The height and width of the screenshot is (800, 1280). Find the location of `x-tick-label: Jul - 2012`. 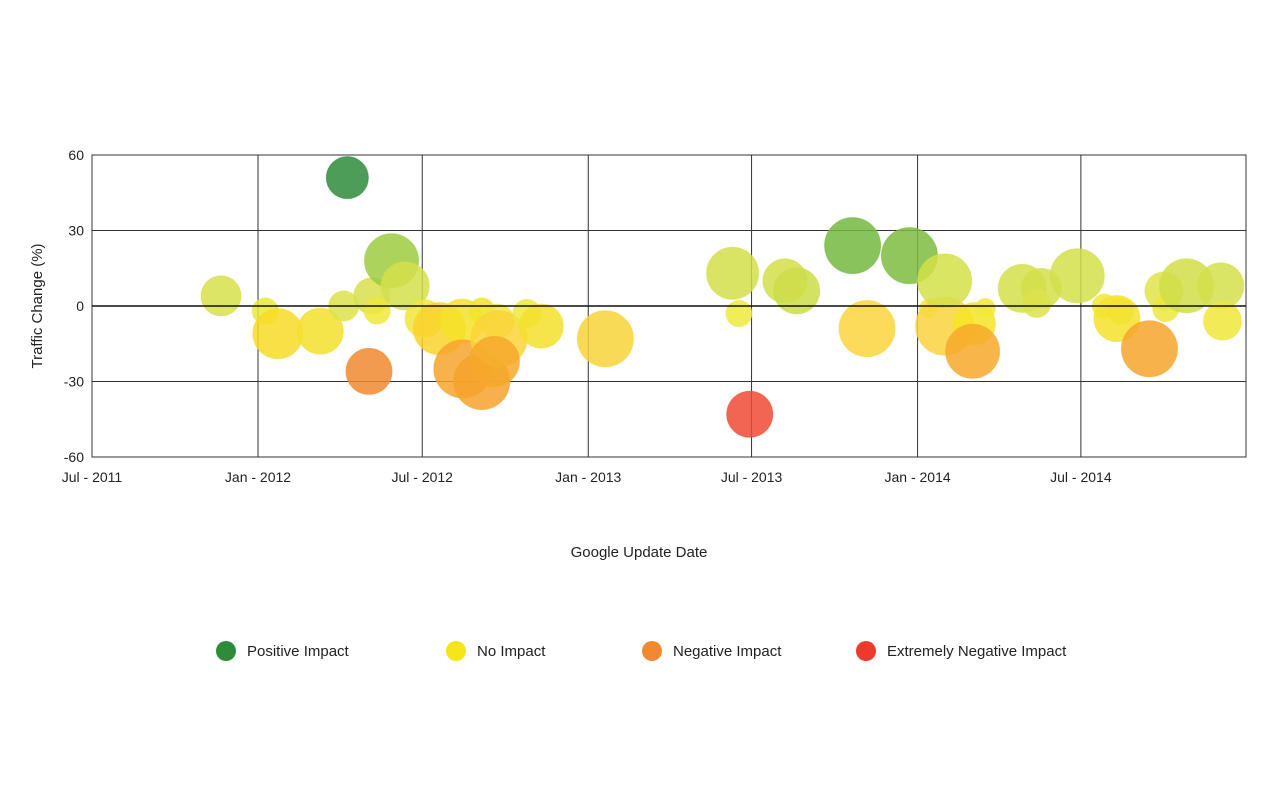

x-tick-label: Jul - 2012 is located at coordinates (422, 477).